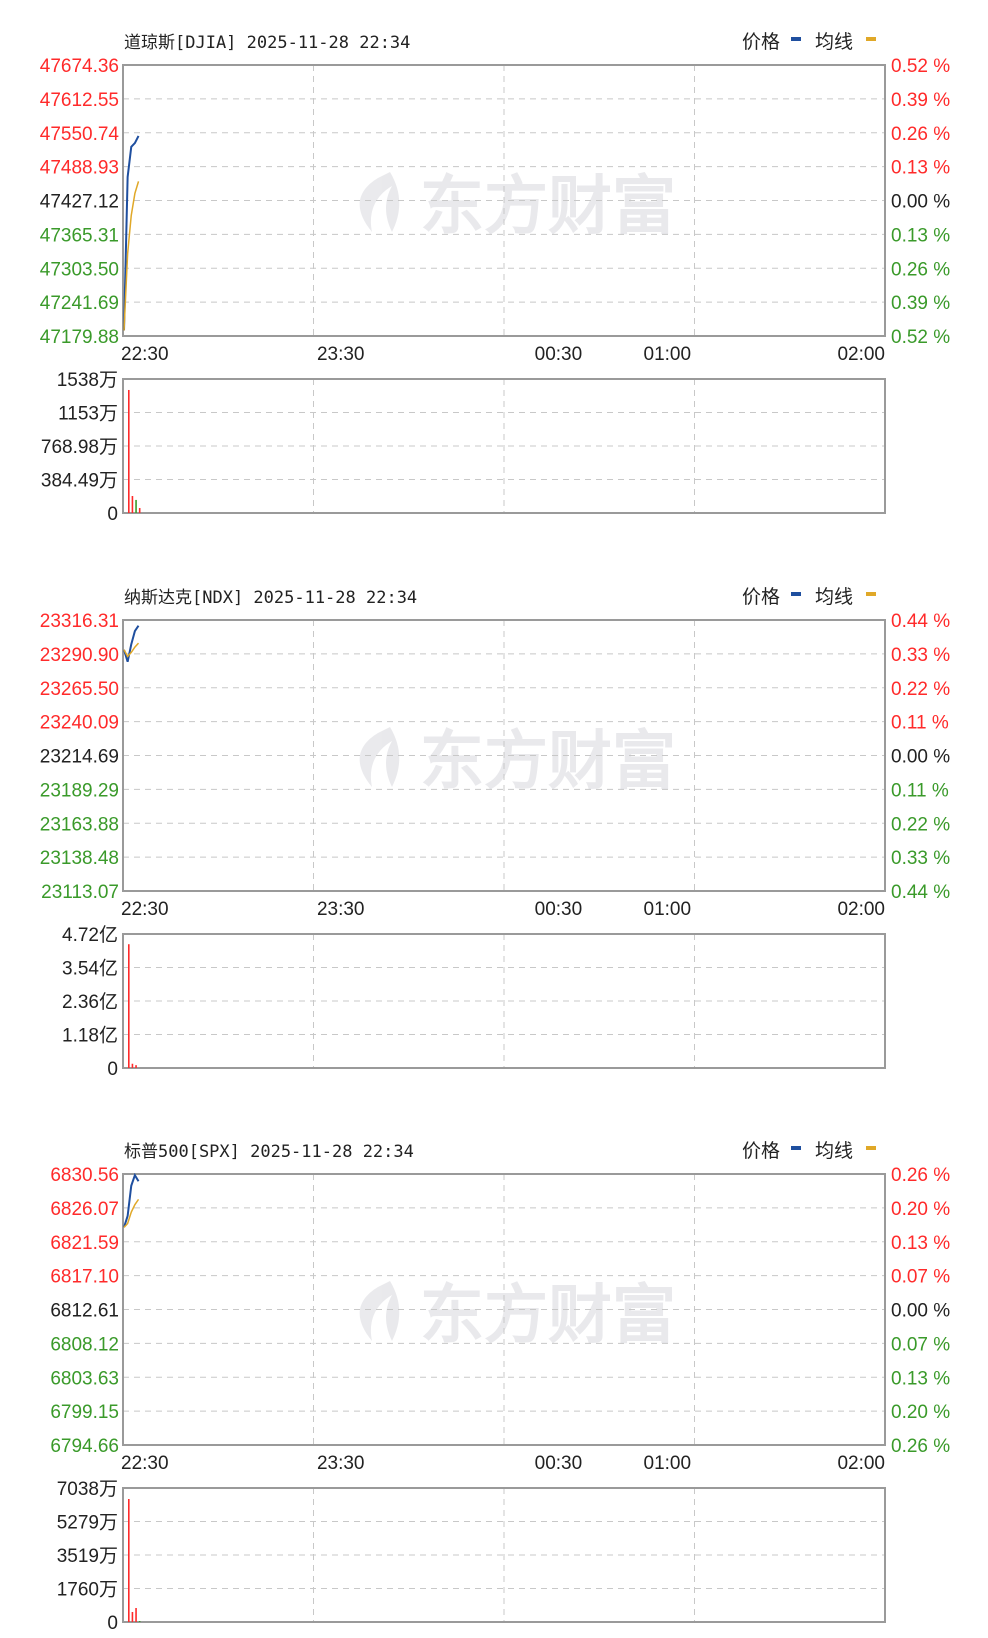  I want to click on volume-axis-label: 7038万, so click(87, 1489).